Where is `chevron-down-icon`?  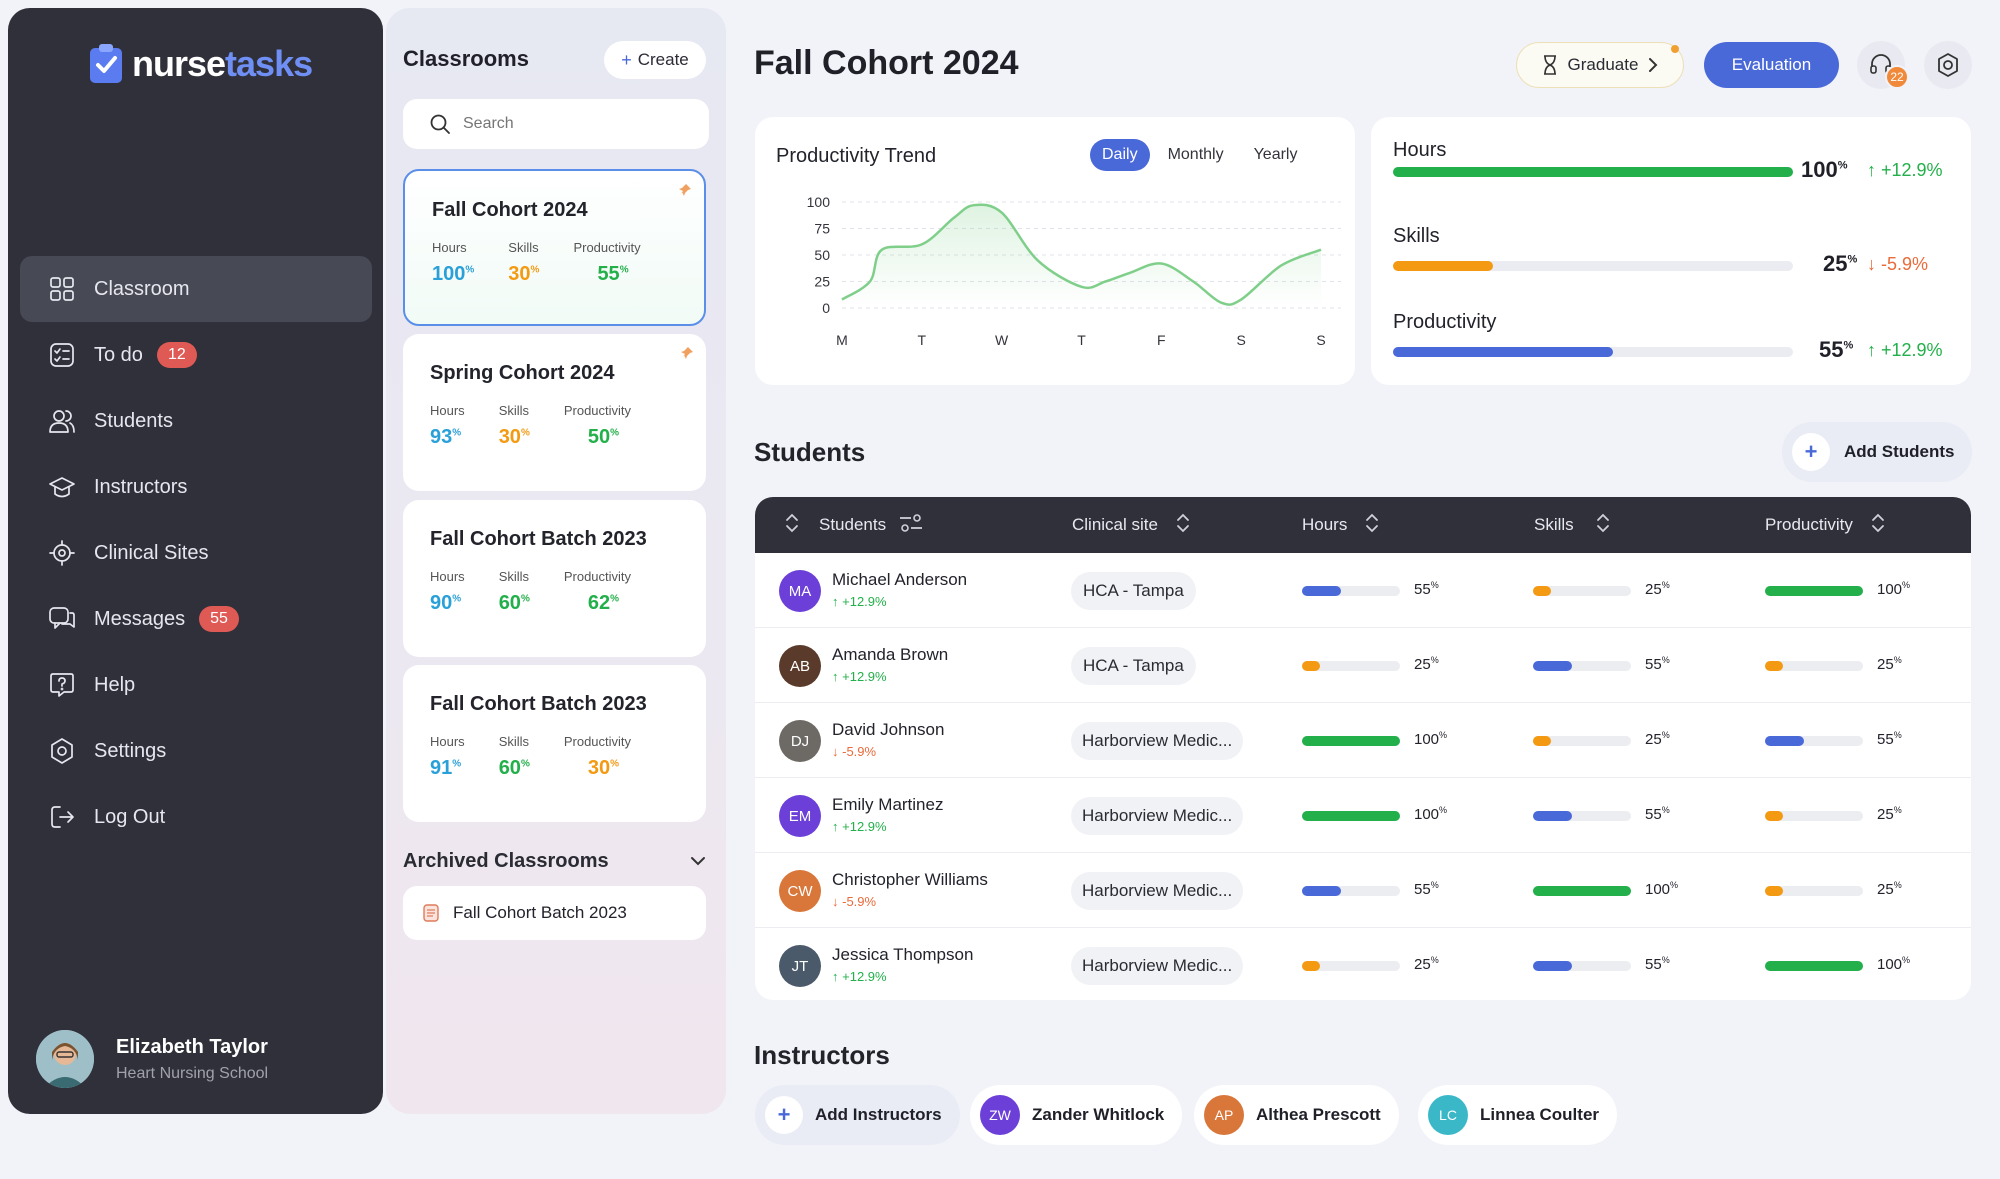
chevron-down-icon is located at coordinates (698, 861).